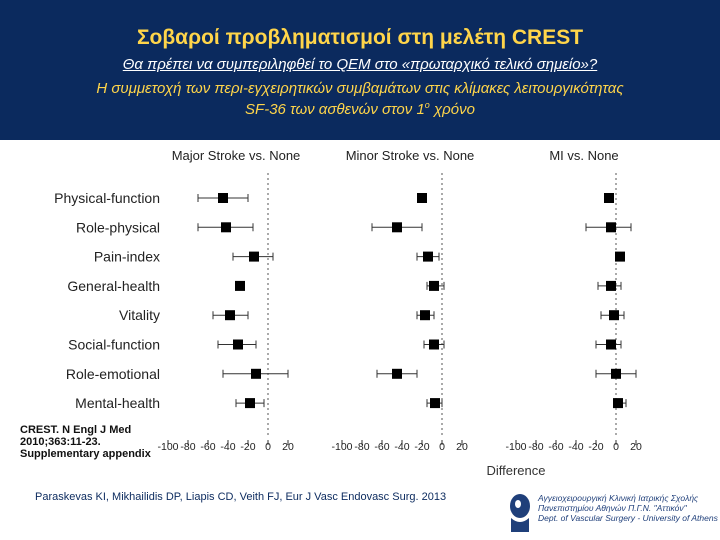  What do you see at coordinates (60, 442) in the screenshot?
I see `citation-line-2: 2010;363:11-23.` at bounding box center [60, 442].